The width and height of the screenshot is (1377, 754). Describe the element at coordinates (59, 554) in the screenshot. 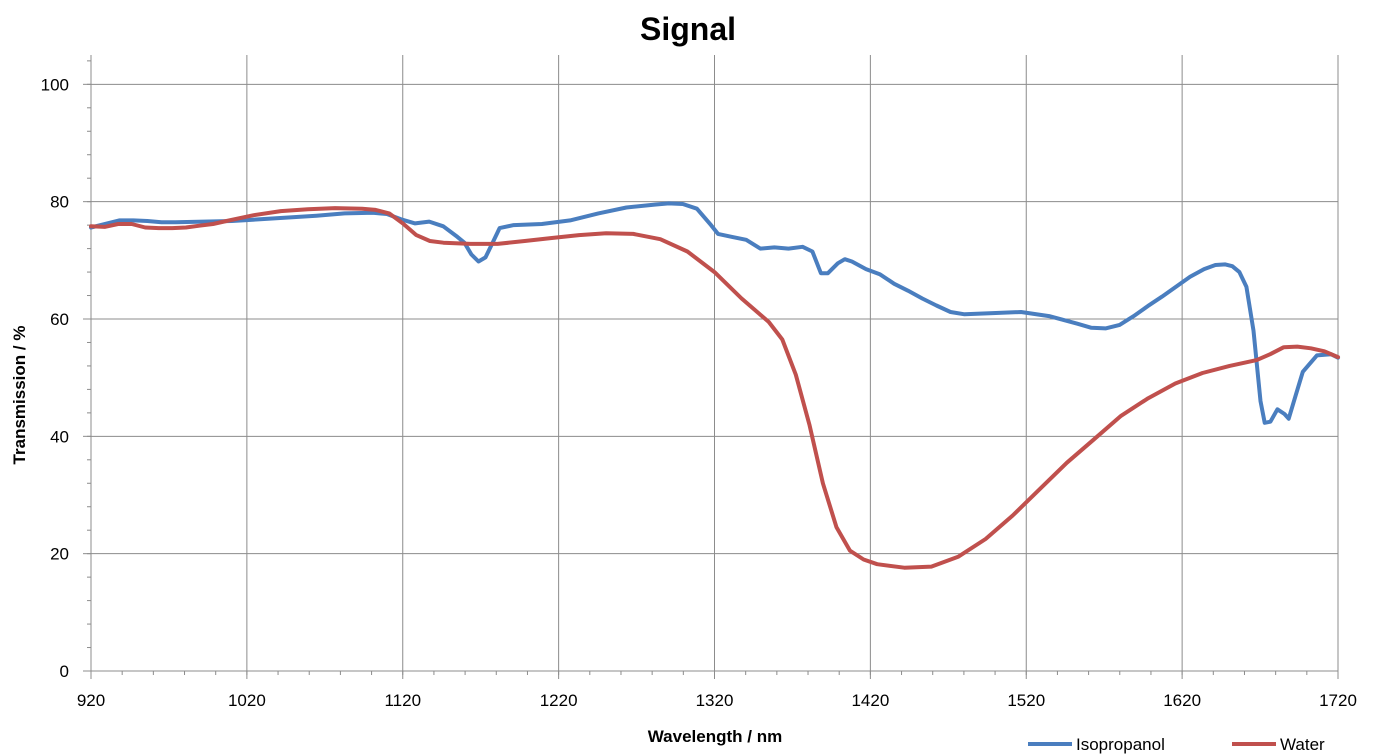

I see `y-tick-label: 20` at that location.